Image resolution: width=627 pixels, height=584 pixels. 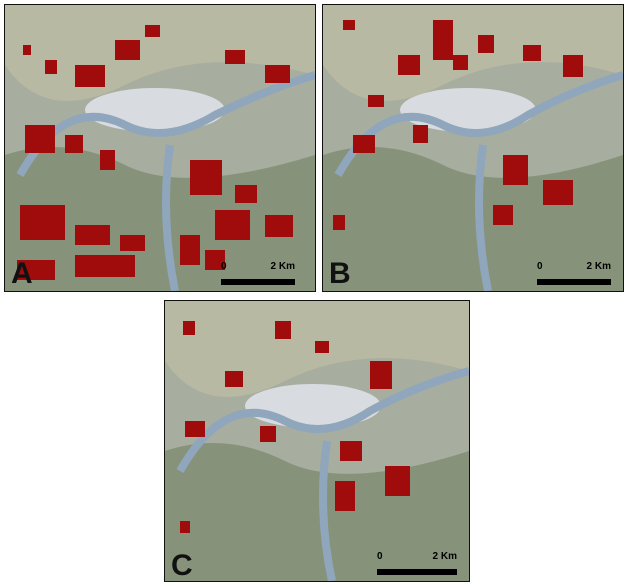 What do you see at coordinates (282, 266) in the screenshot?
I see `scale-end-a: 2 Km` at bounding box center [282, 266].